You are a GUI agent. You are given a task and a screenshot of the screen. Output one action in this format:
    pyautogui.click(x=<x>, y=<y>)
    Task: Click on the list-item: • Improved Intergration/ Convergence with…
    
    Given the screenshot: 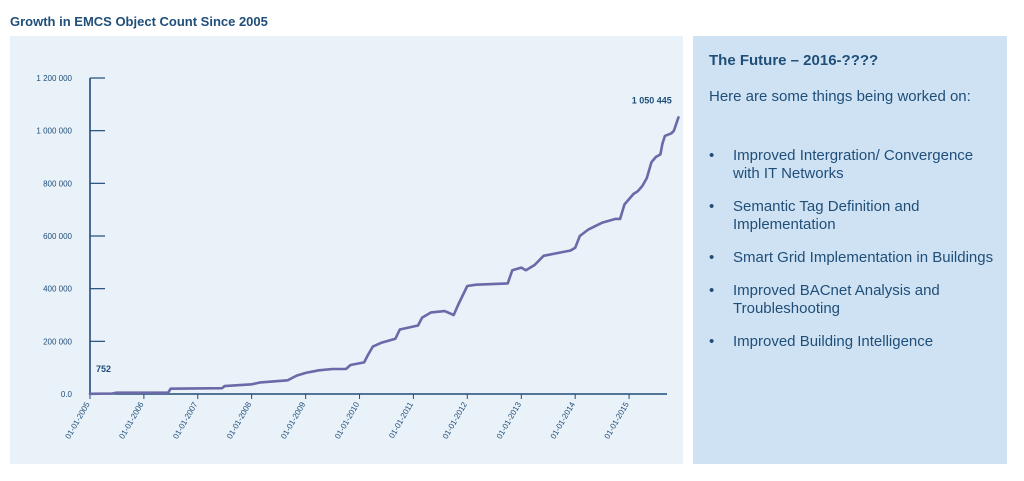 What is the action you would take?
    pyautogui.click(x=854, y=165)
    